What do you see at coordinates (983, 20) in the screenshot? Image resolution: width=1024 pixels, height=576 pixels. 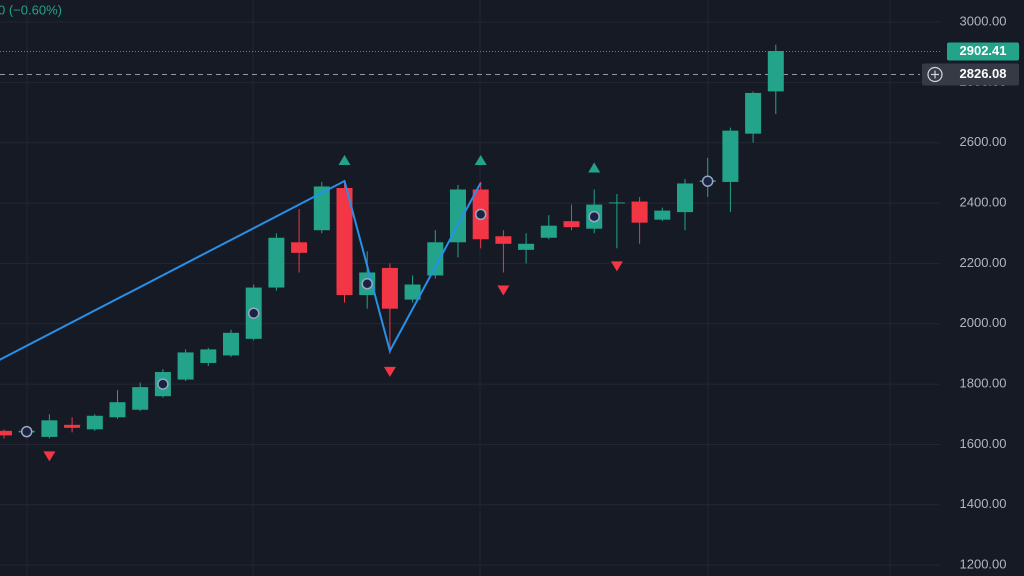 I see `y-tick-label: 3000.00` at bounding box center [983, 20].